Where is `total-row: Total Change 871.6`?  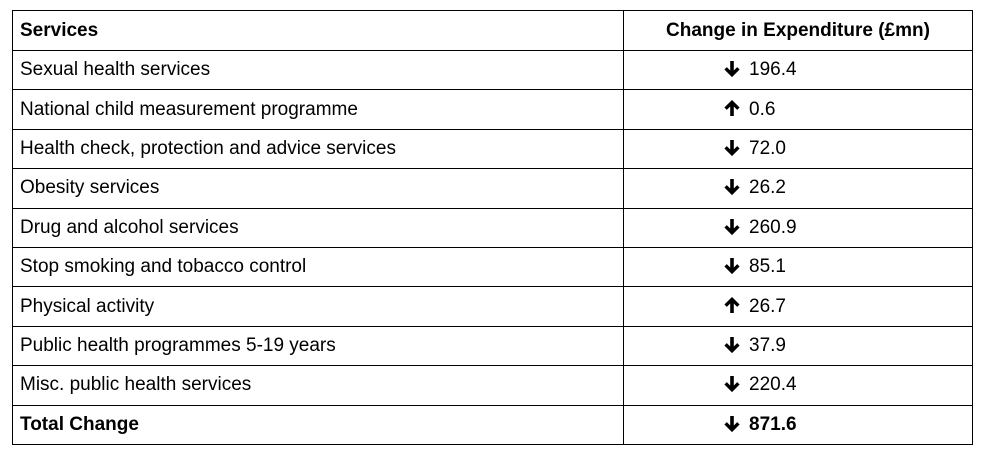 total-row: Total Change 871.6 is located at coordinates (492, 424).